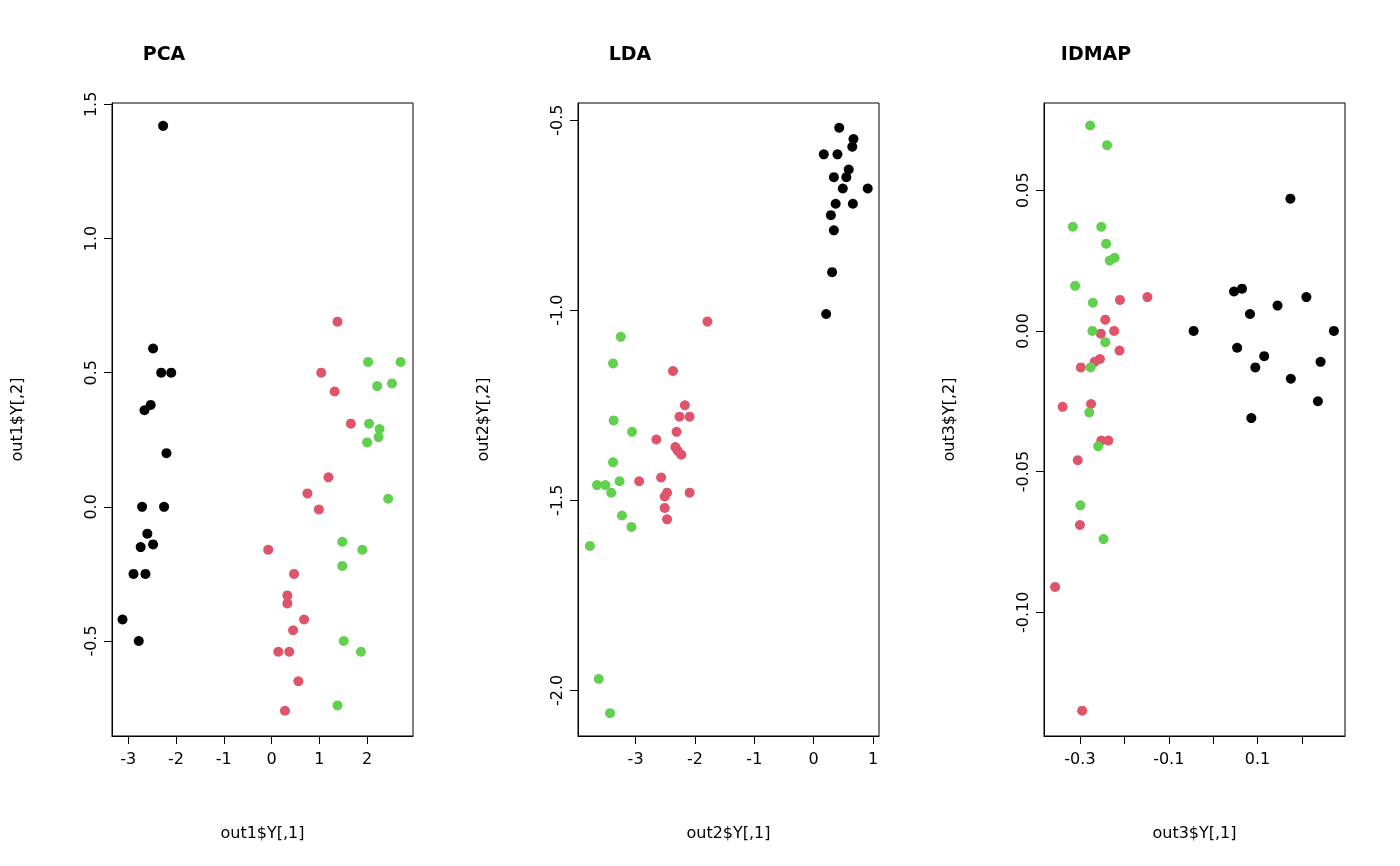 The width and height of the screenshot is (1400, 866). I want to click on y-axis-title: out3$Y[,2], so click(948, 419).